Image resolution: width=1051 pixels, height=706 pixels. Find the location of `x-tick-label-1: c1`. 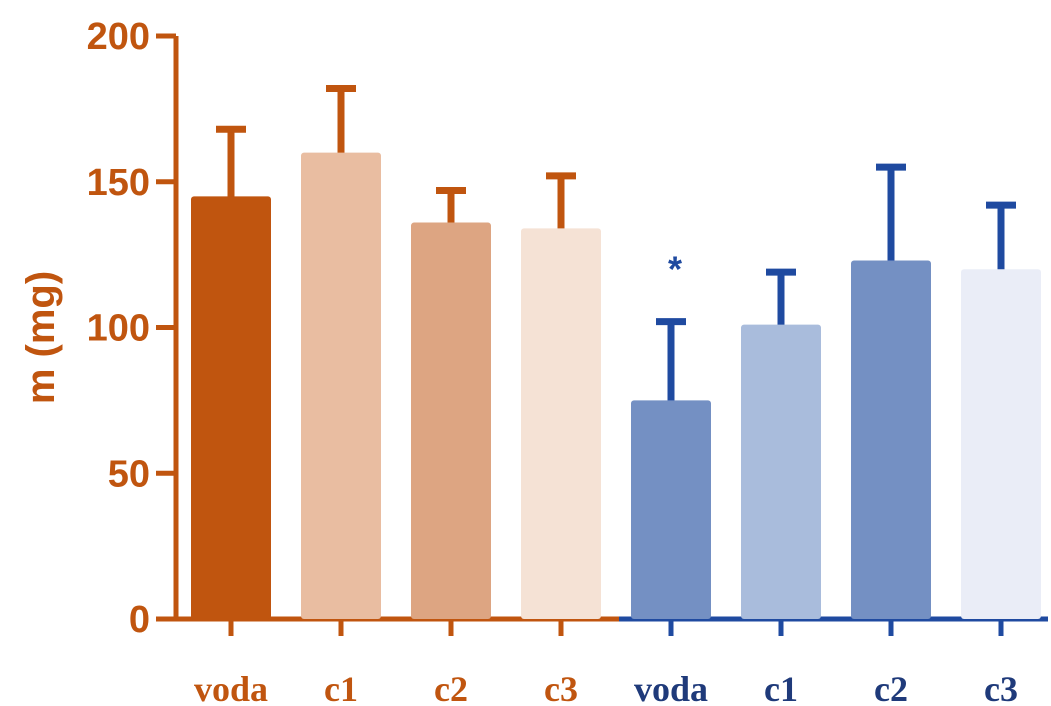

x-tick-label-1: c1 is located at coordinates (341, 687).